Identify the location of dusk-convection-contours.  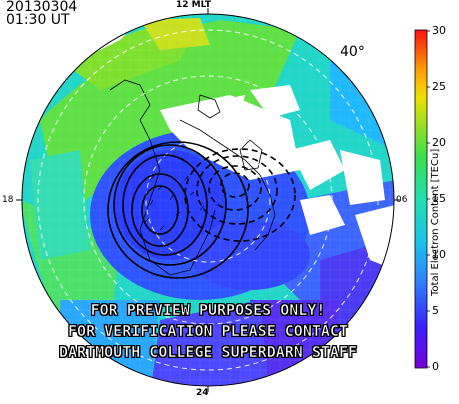
(178, 210).